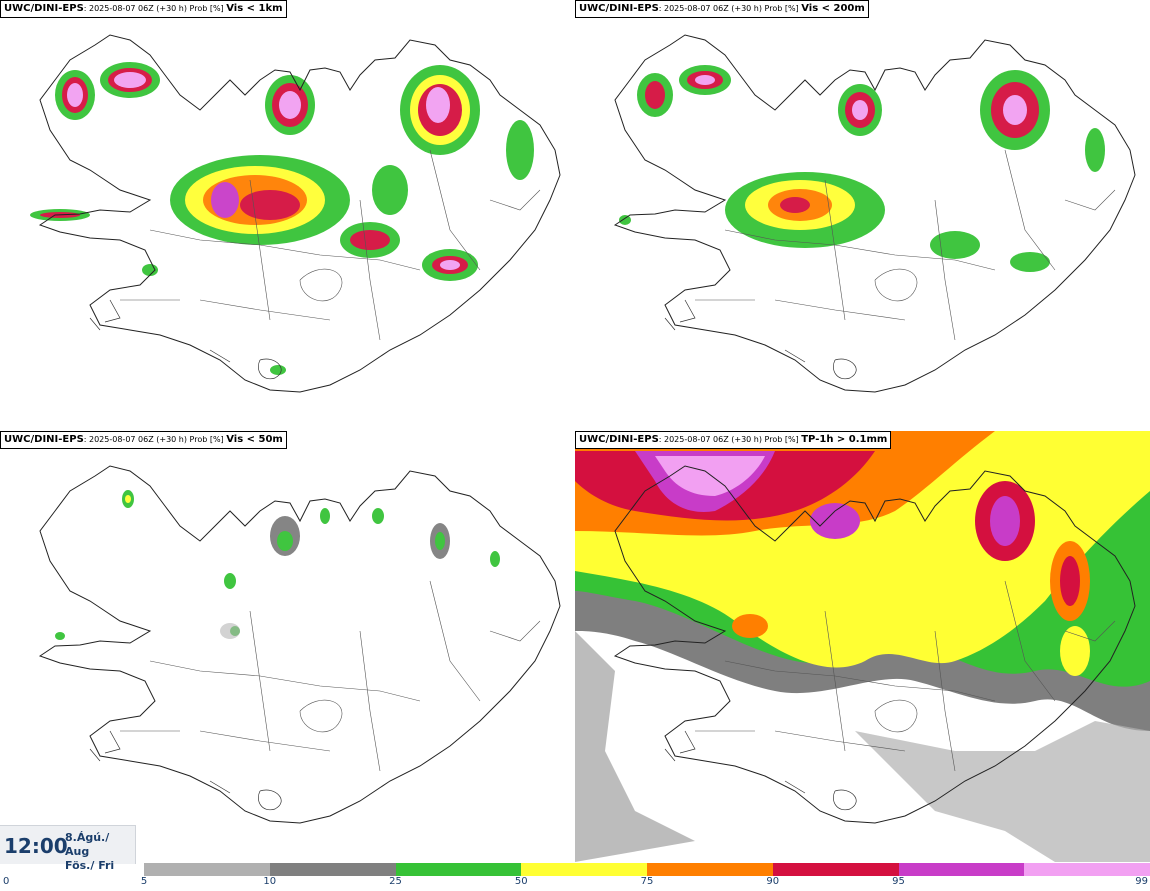 The image size is (1150, 891). I want to click on date-line-2: Fös./ Fri, so click(90, 865).